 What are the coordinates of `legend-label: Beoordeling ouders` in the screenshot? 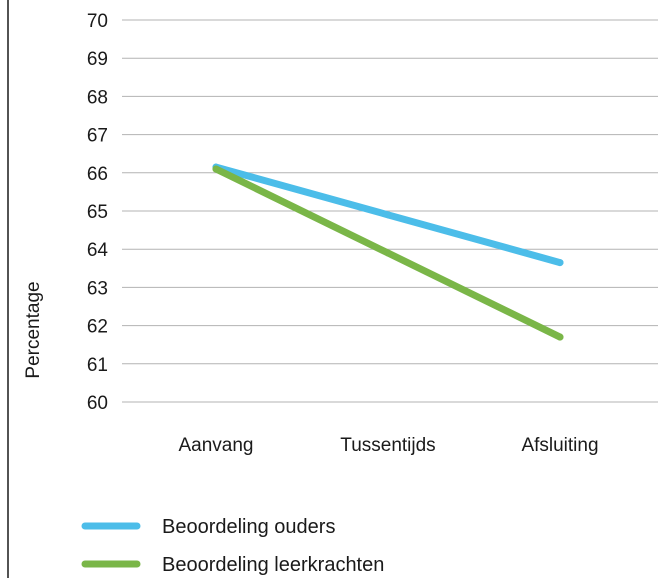 It's located at (248, 527).